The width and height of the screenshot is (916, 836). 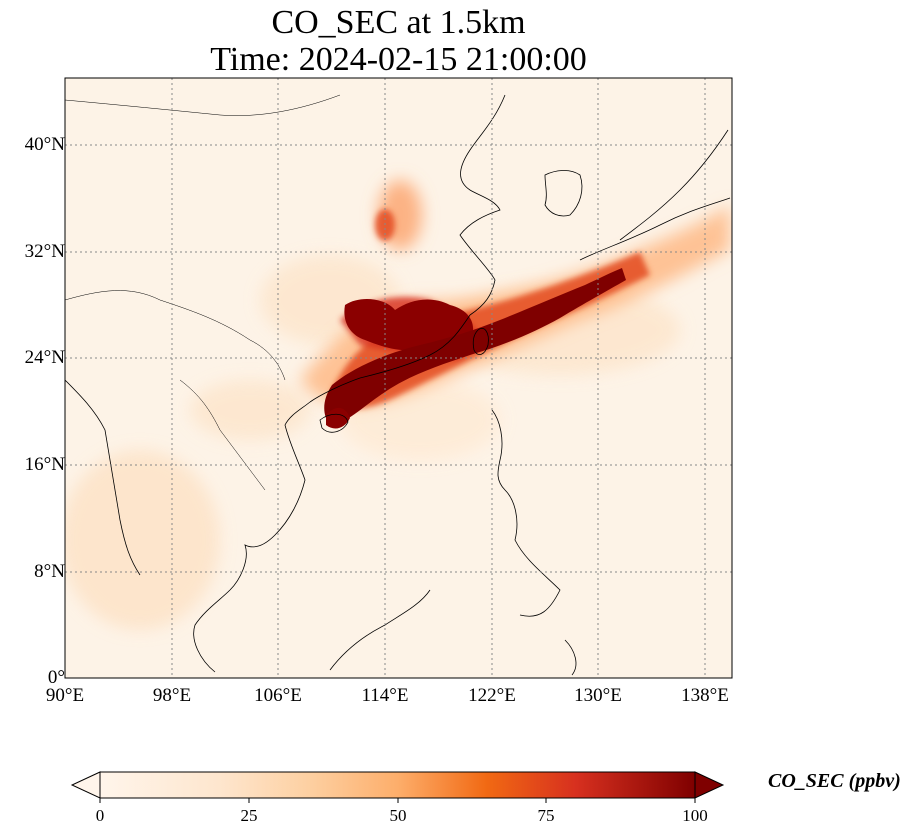 What do you see at coordinates (278, 695) in the screenshot?
I see `lon-tick-label: 106°E` at bounding box center [278, 695].